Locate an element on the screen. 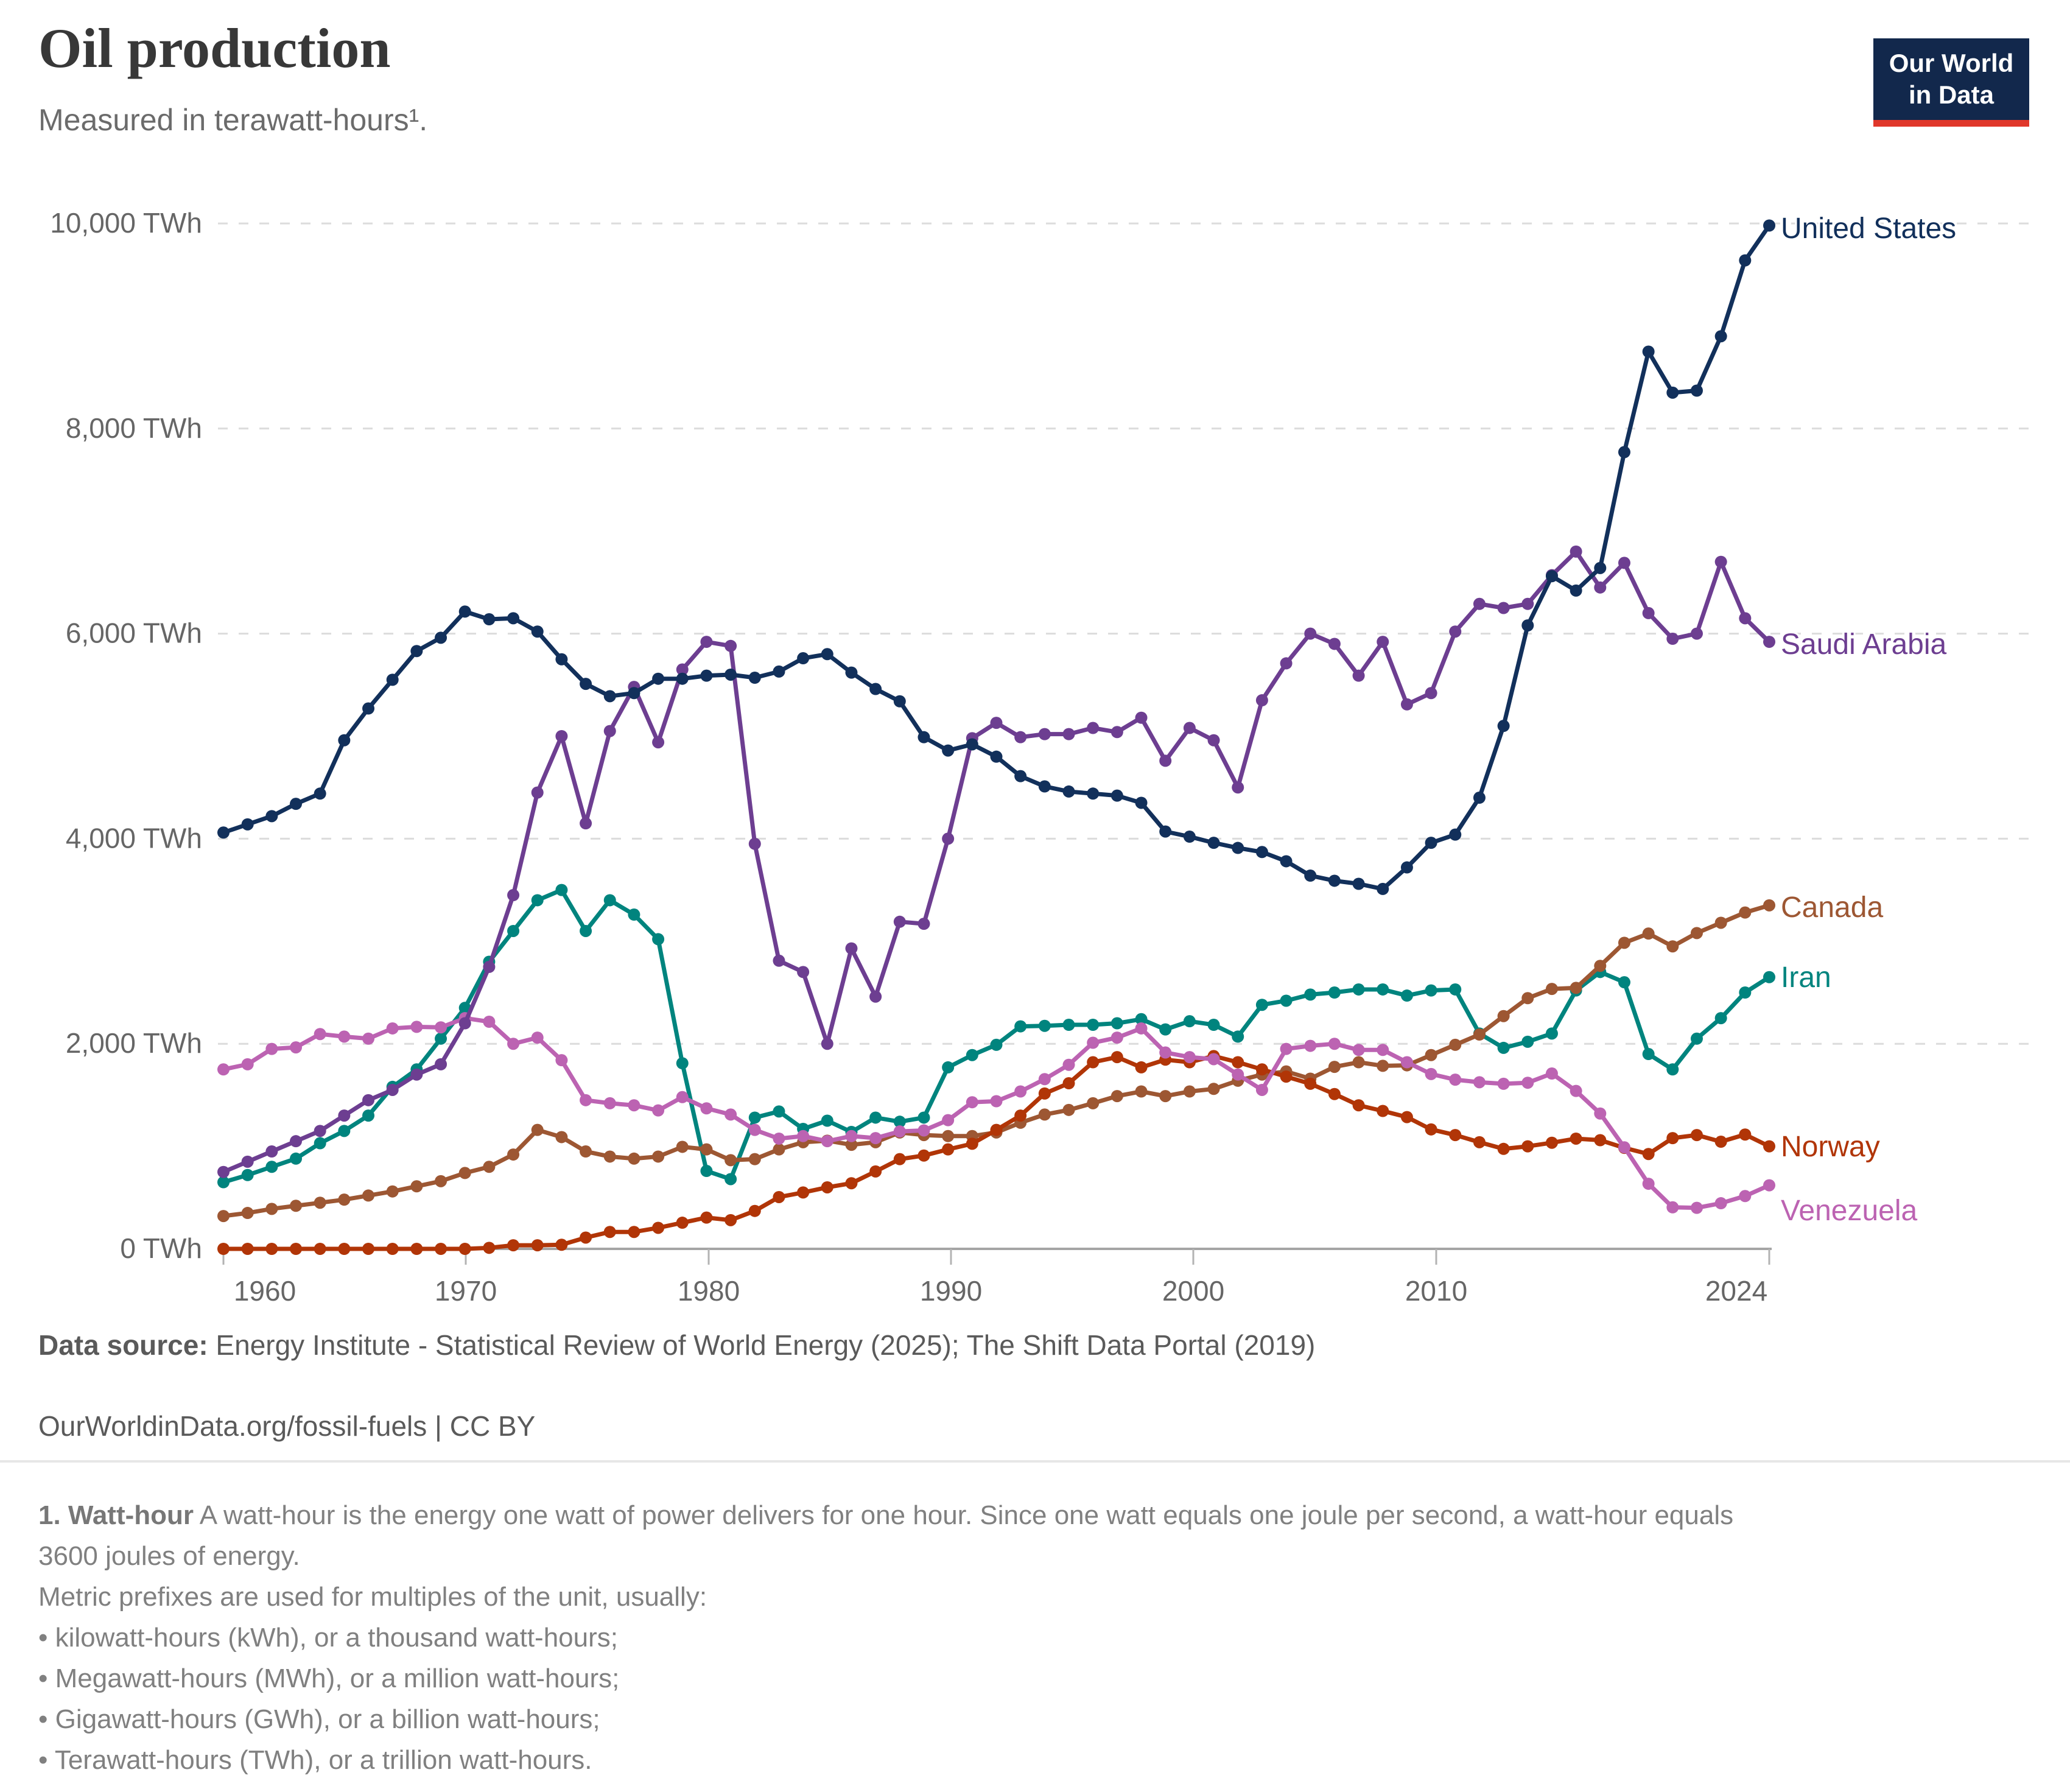  series-end-label-iran: Iran is located at coordinates (1806, 978).